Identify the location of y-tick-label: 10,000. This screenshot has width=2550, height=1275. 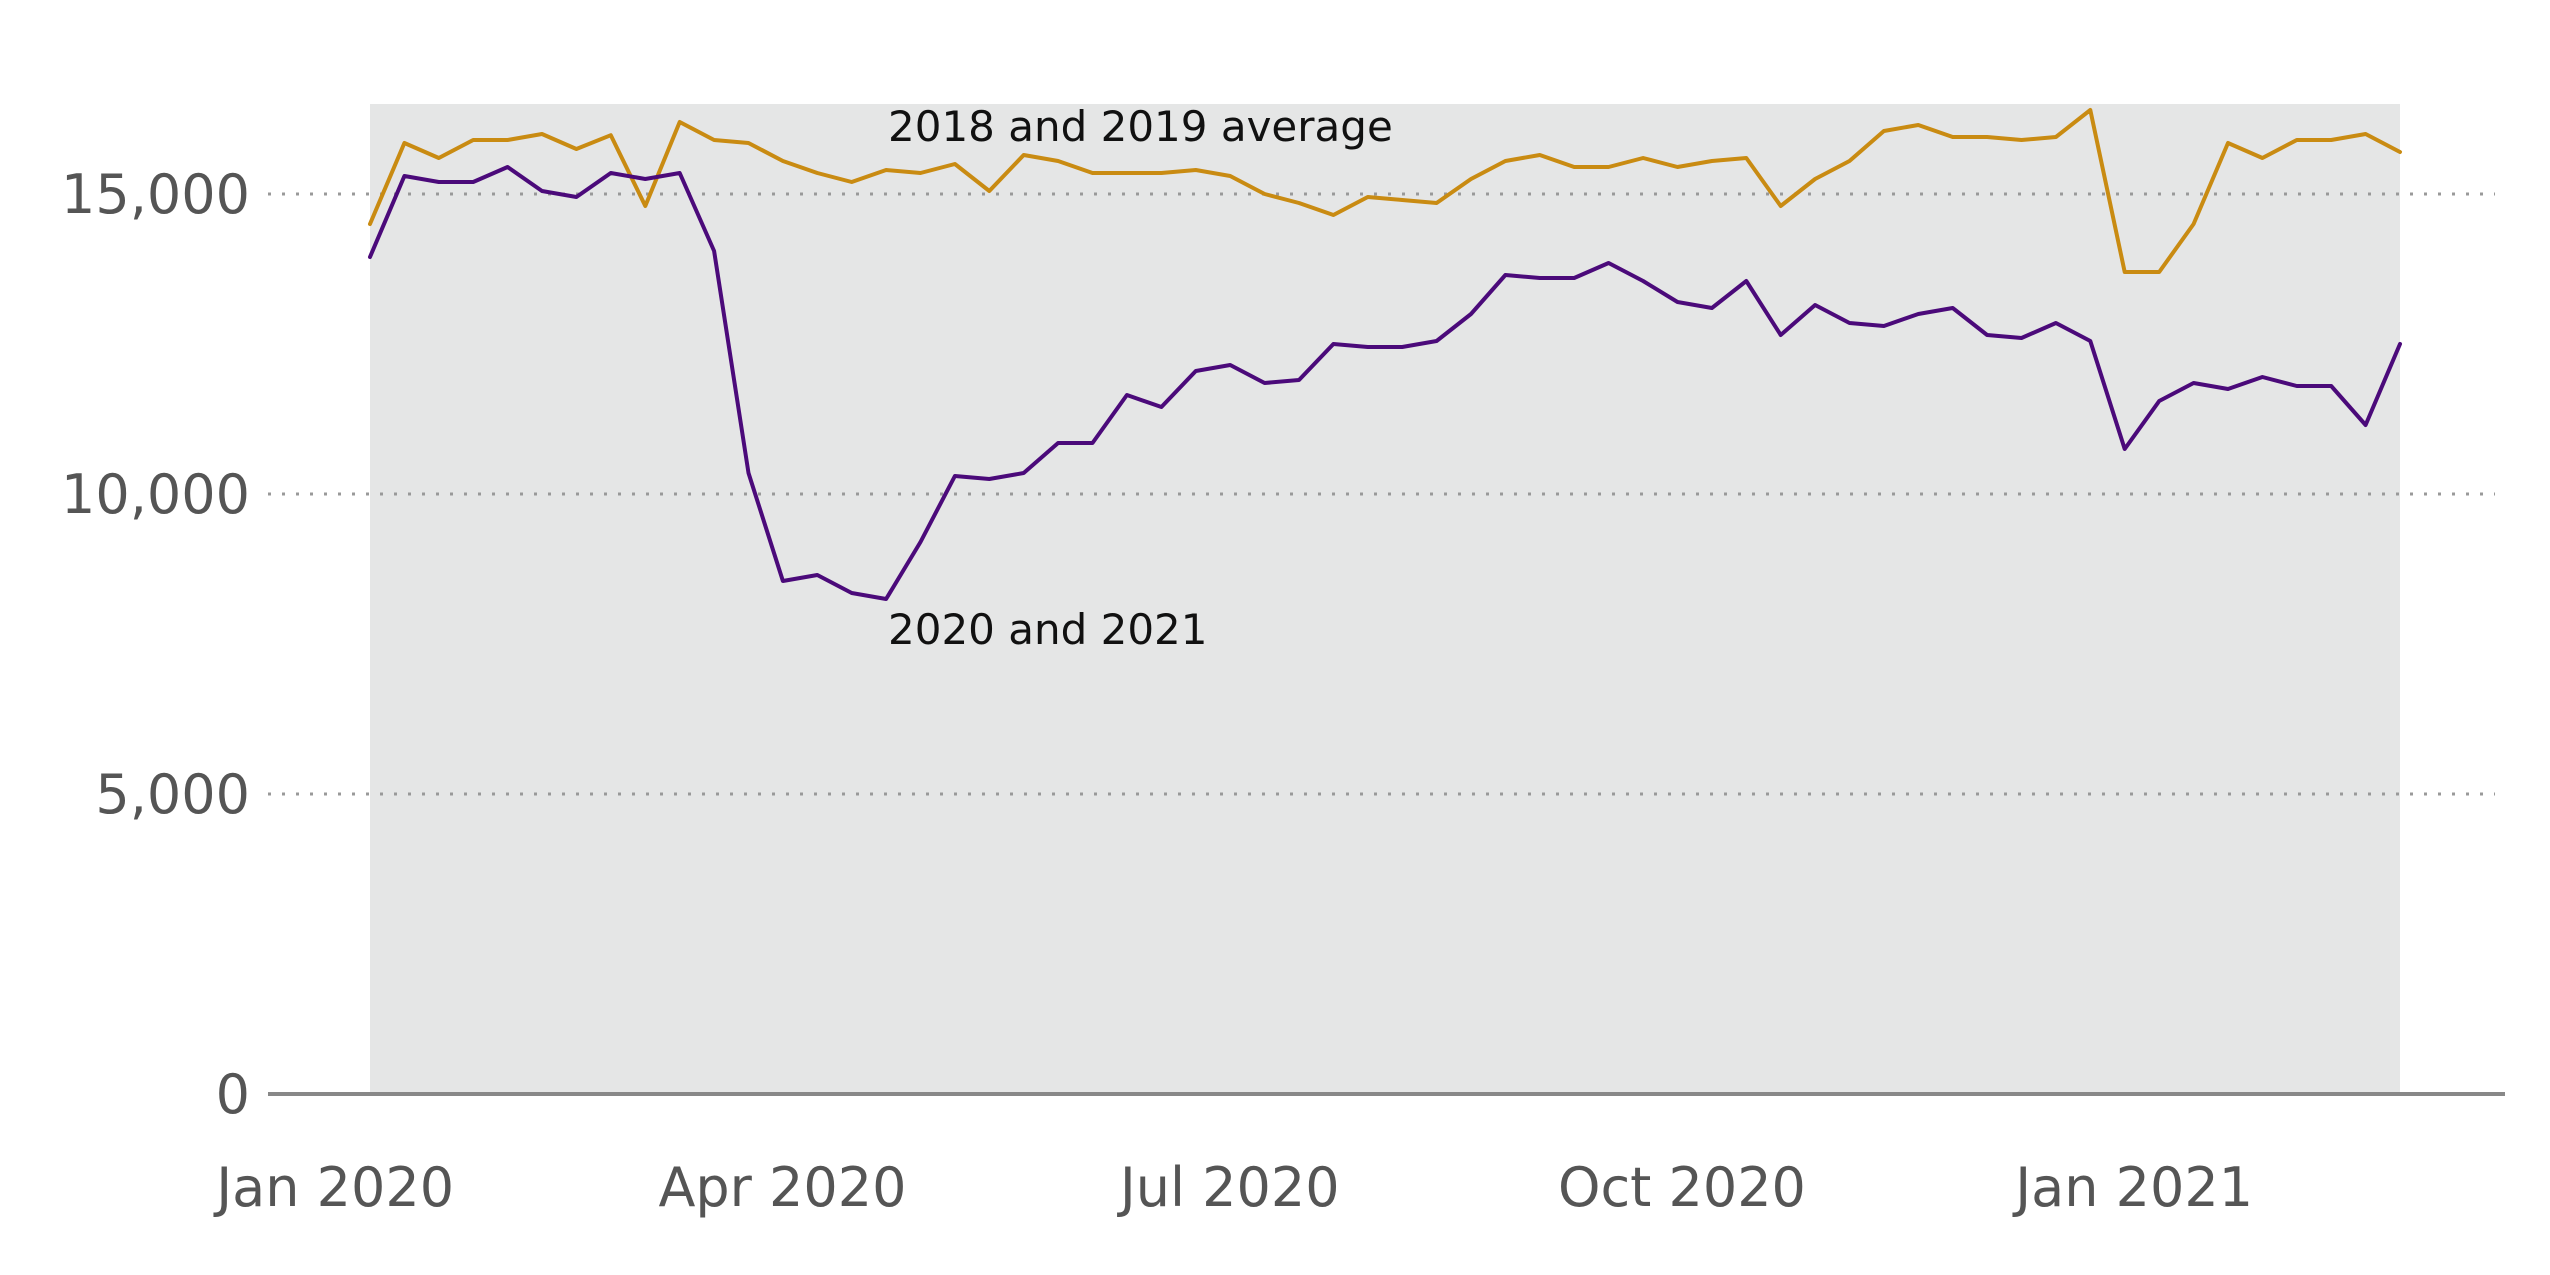
(155, 494).